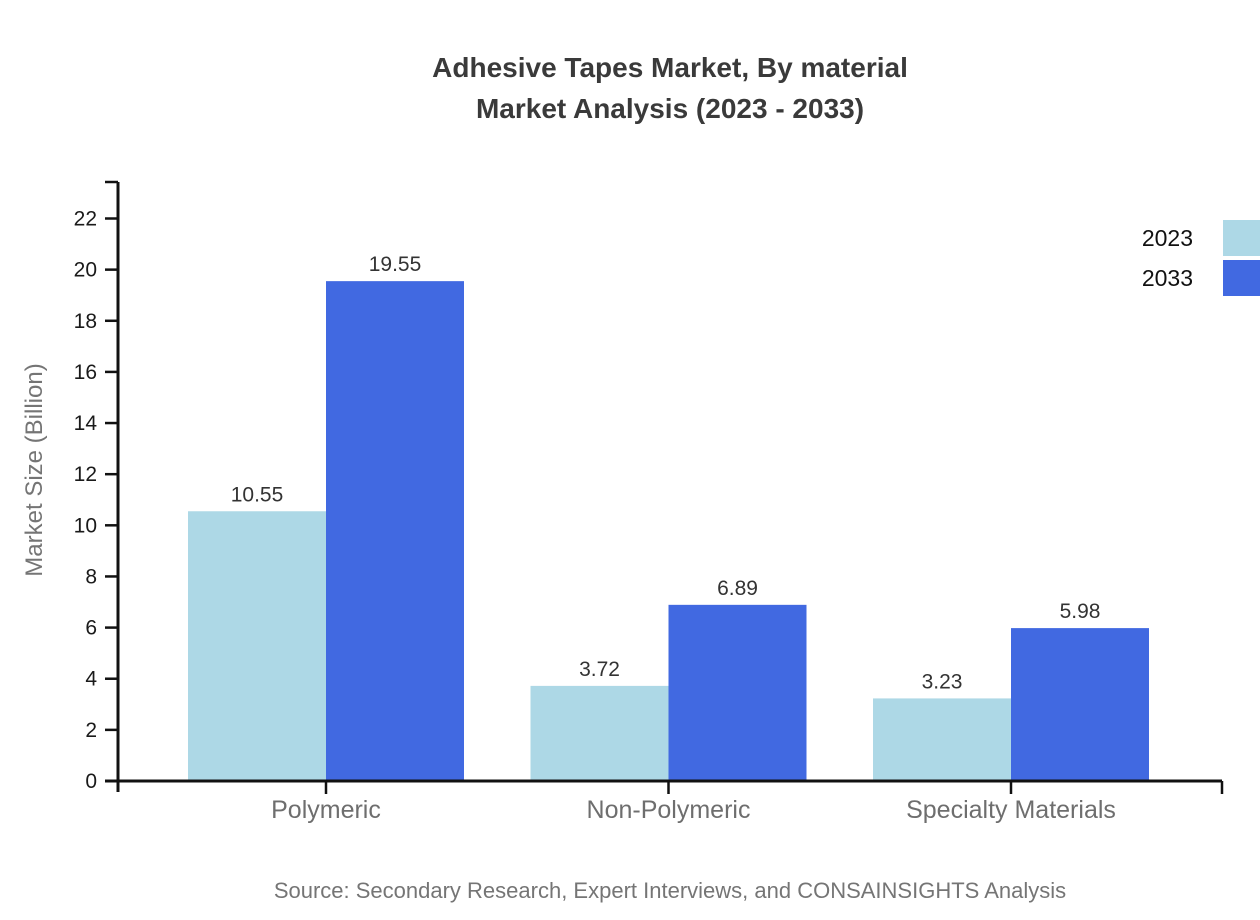  Describe the element at coordinates (1167, 238) in the screenshot. I see `legend-label-2023: 2023` at that location.